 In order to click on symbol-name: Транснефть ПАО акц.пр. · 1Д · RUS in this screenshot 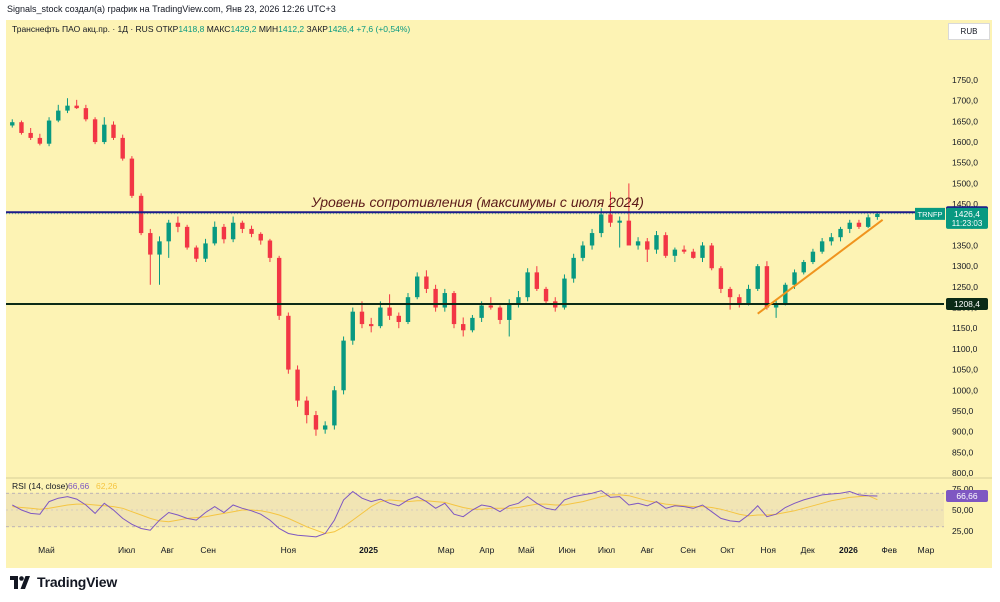, I will do `click(83, 29)`.